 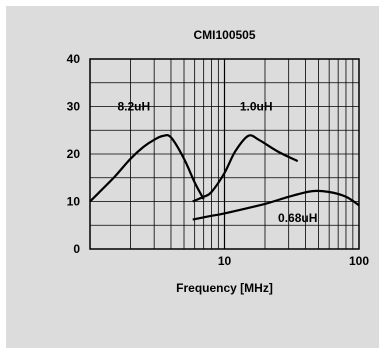 What do you see at coordinates (76, 249) in the screenshot?
I see `y-tick-label: 0` at bounding box center [76, 249].